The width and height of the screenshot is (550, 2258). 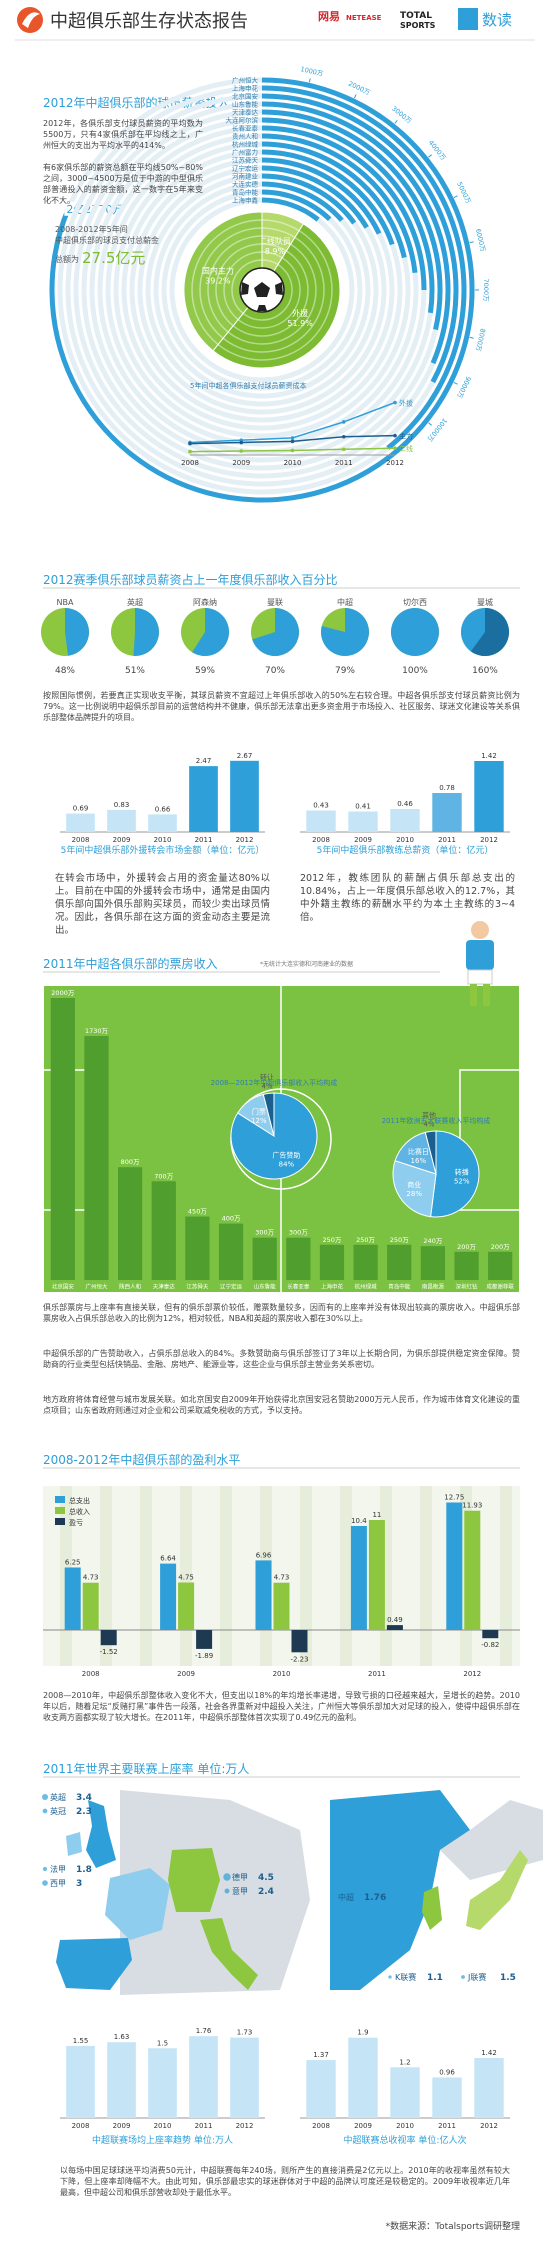 What do you see at coordinates (452, 2227) in the screenshot?
I see `source: *数据来源：Totalsports调研整理` at bounding box center [452, 2227].